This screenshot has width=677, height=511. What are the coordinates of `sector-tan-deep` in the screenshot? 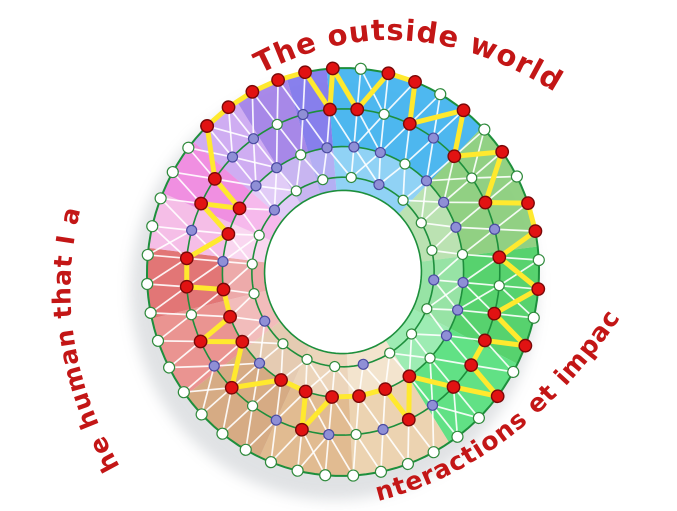 It's located at (247, 389).